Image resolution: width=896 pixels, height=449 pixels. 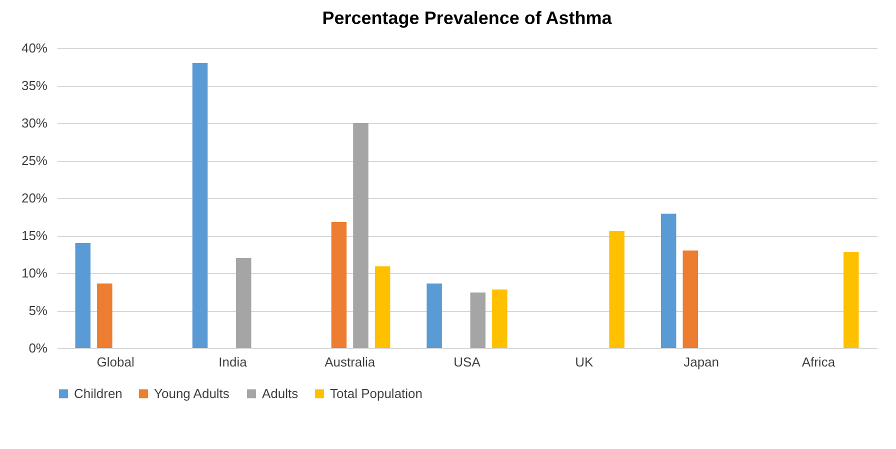 I want to click on legend-label: Young Adults, so click(x=192, y=393).